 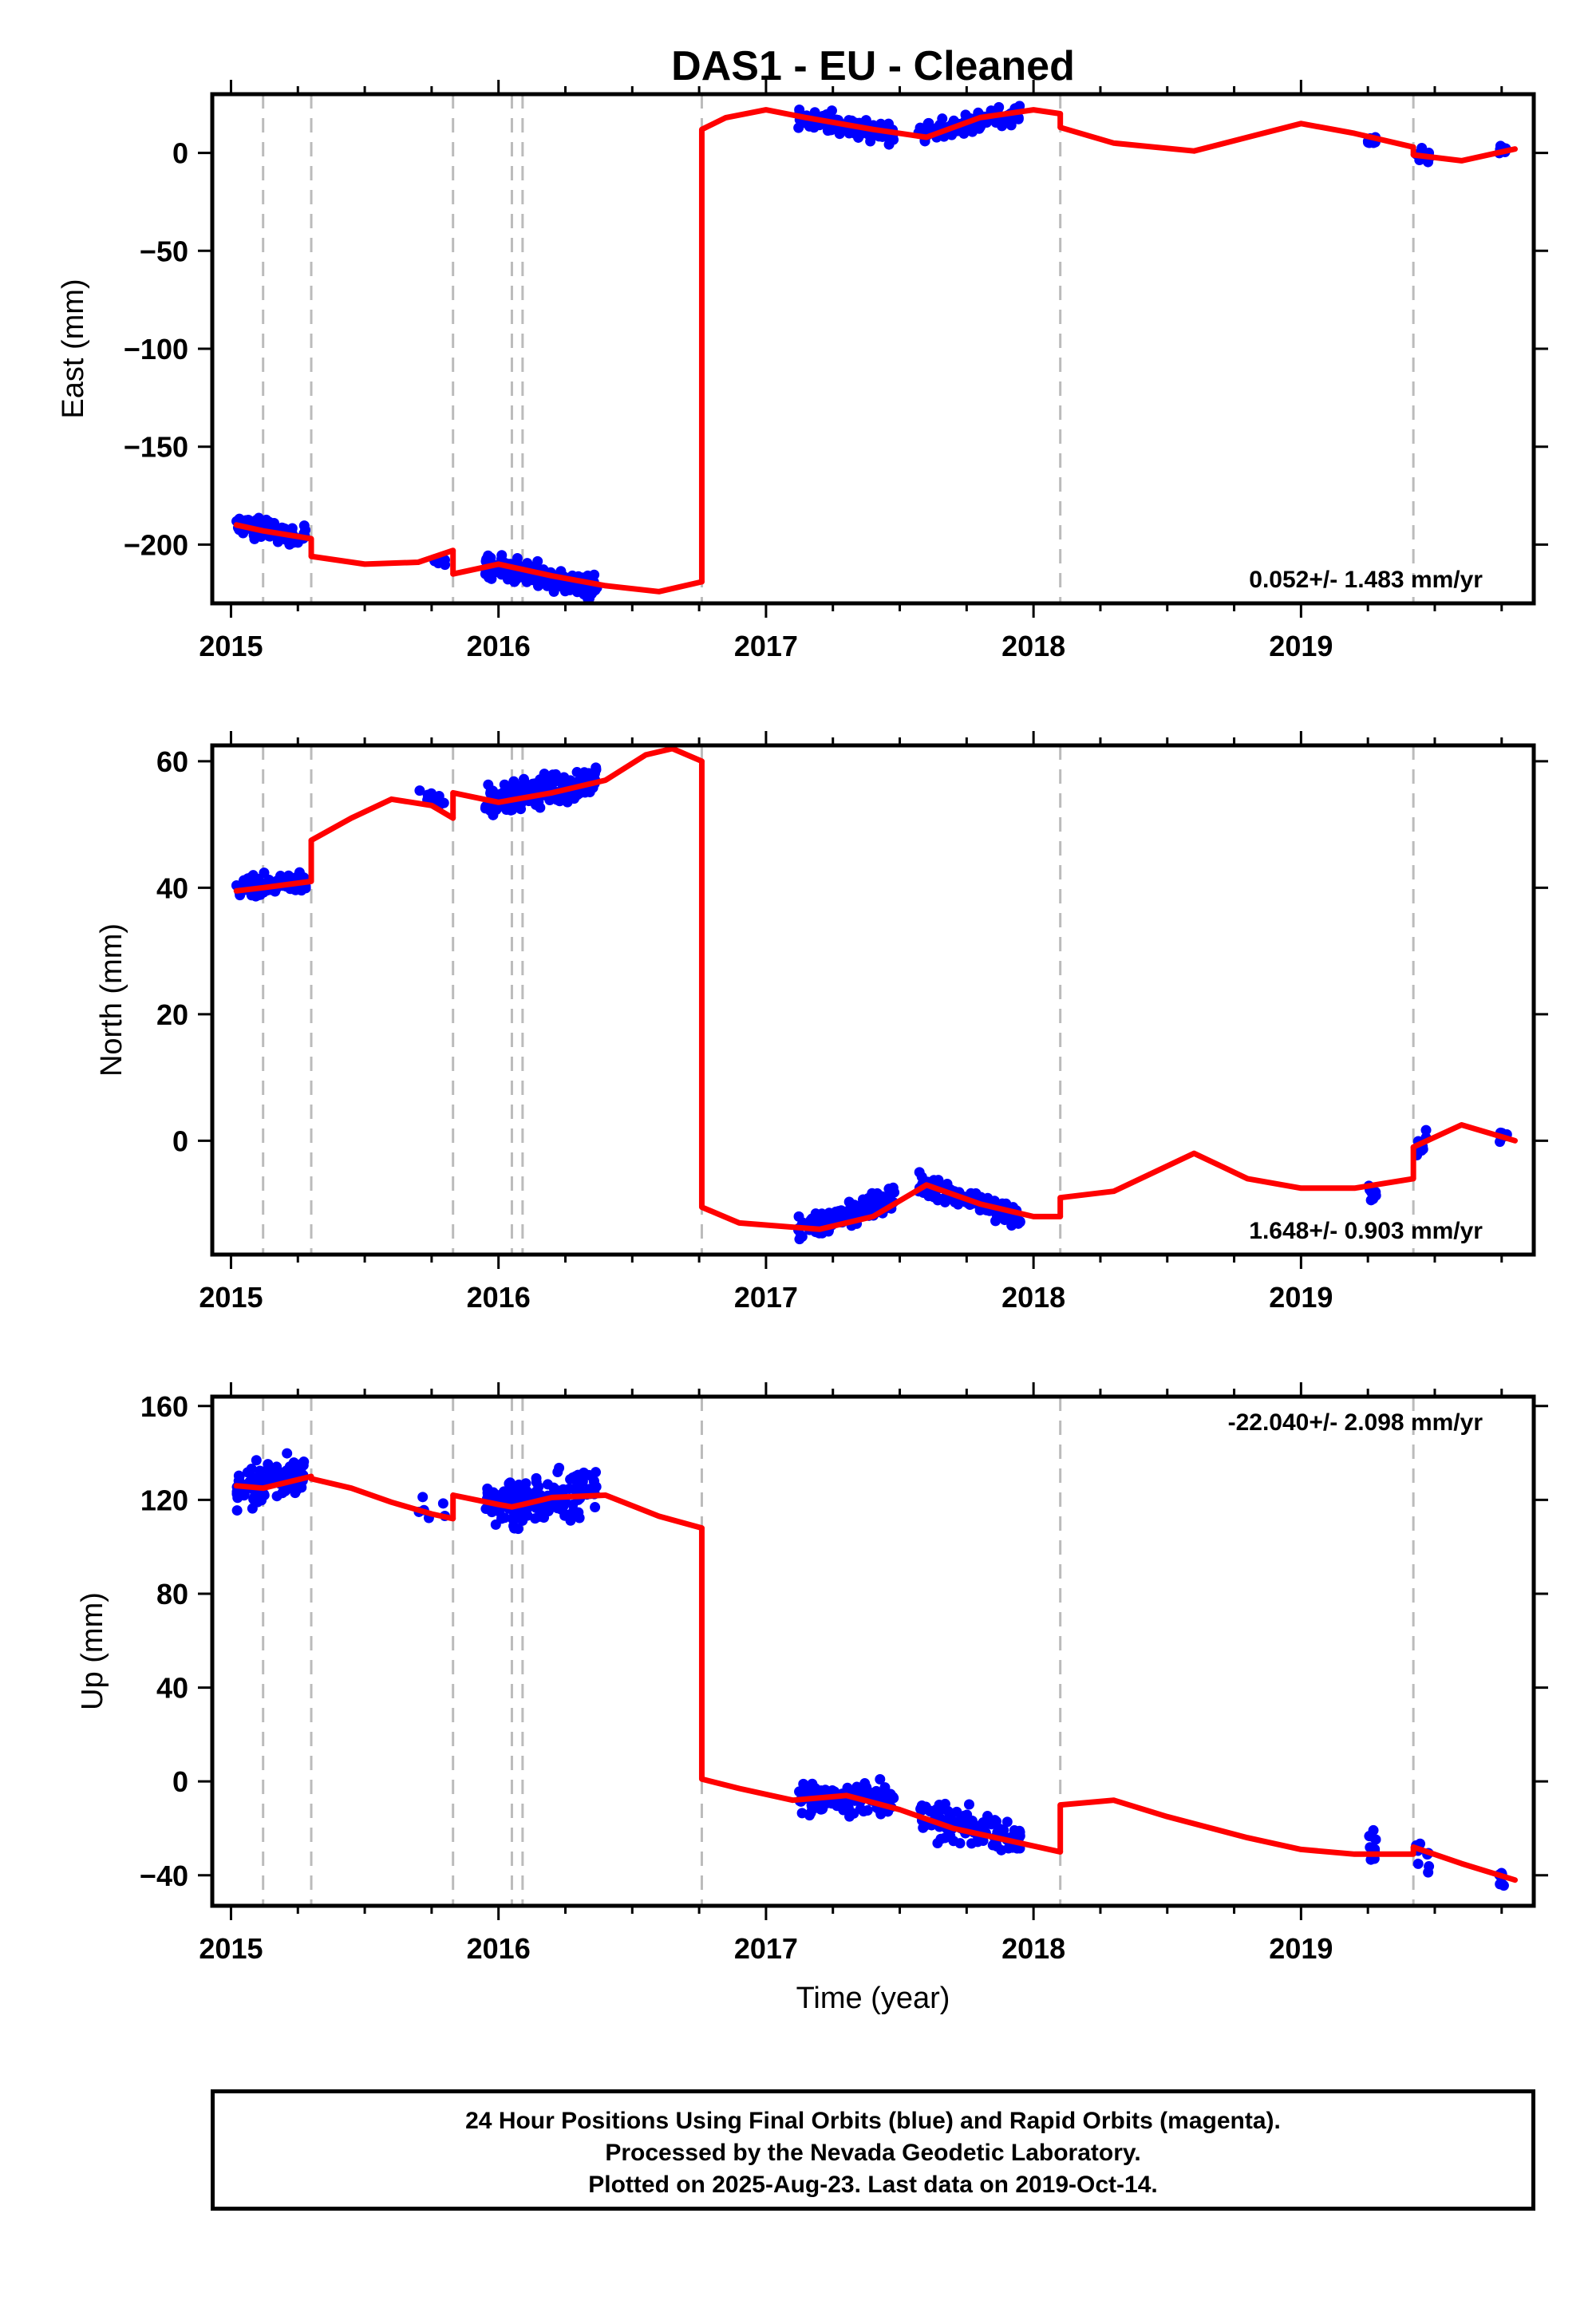 What do you see at coordinates (164, 1500) in the screenshot?
I see `y-tick-label: 120` at bounding box center [164, 1500].